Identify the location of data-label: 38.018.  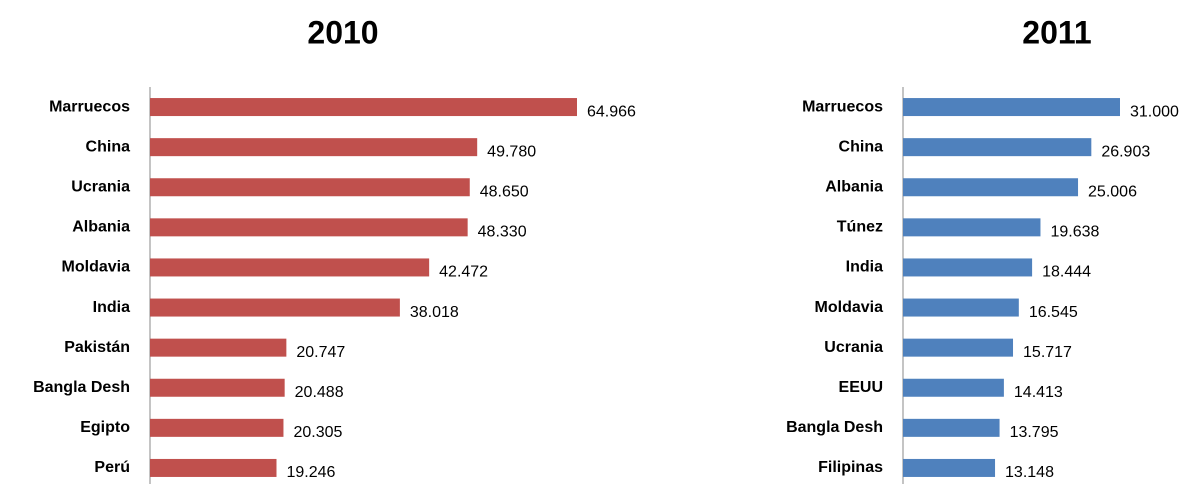
(434, 312).